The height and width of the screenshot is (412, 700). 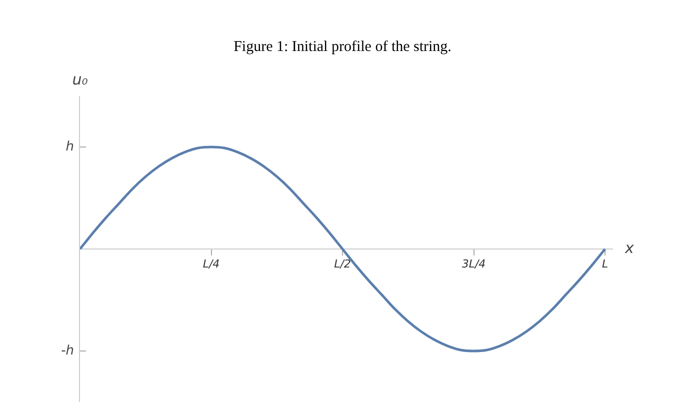 I want to click on x-axis-title: x, so click(x=629, y=247).